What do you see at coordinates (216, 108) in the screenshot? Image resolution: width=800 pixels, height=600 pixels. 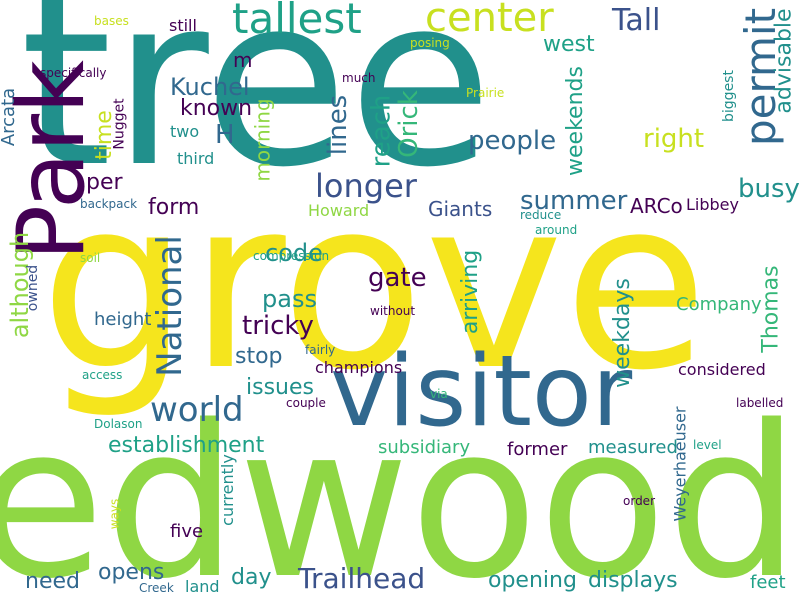 I see `word-known: known` at bounding box center [216, 108].